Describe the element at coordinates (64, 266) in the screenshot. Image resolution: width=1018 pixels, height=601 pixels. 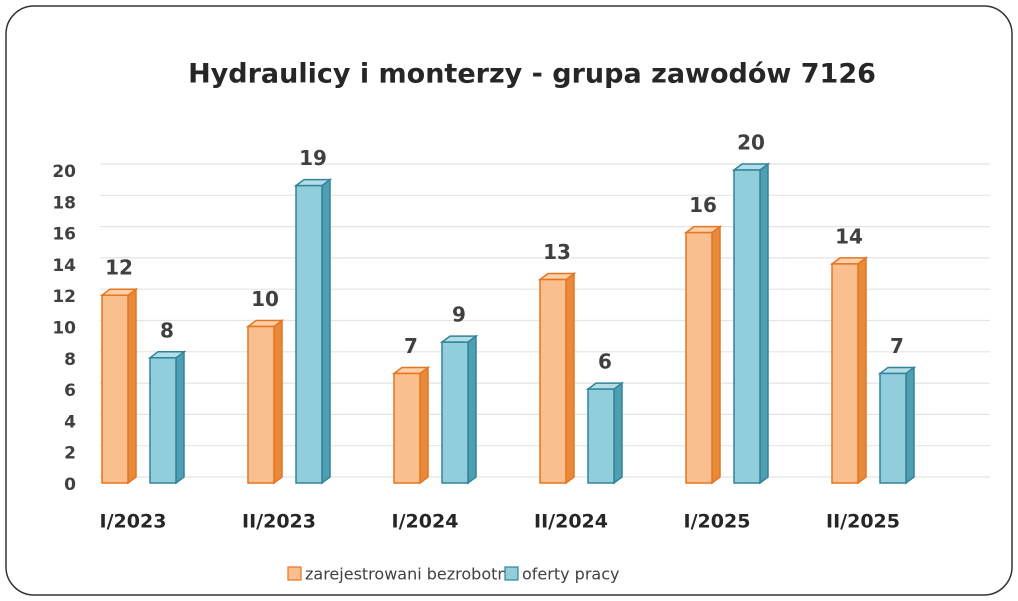
I see `y-tick-label: 14` at that location.